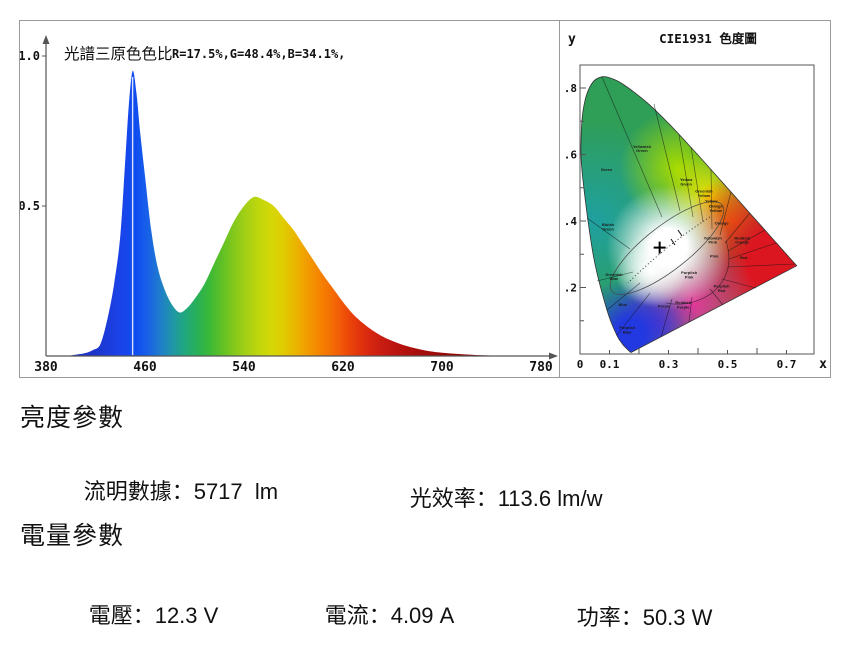 This screenshot has height=653, width=850. I want to click on cie-region-label: Yellow Green, so click(686, 181).